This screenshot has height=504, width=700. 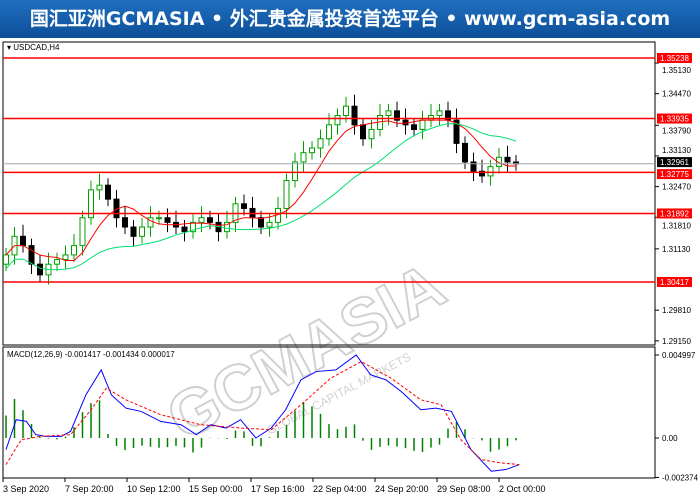 I want to click on price-tick-label: 1.31810, so click(x=676, y=225).